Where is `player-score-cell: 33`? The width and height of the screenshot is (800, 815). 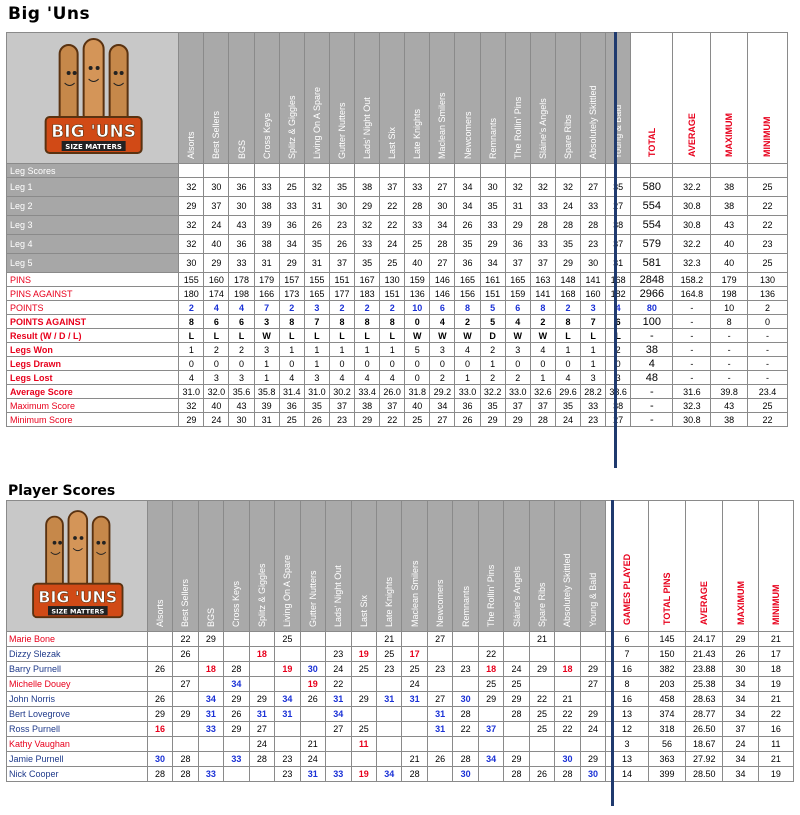 player-score-cell: 33 is located at coordinates (211, 774).